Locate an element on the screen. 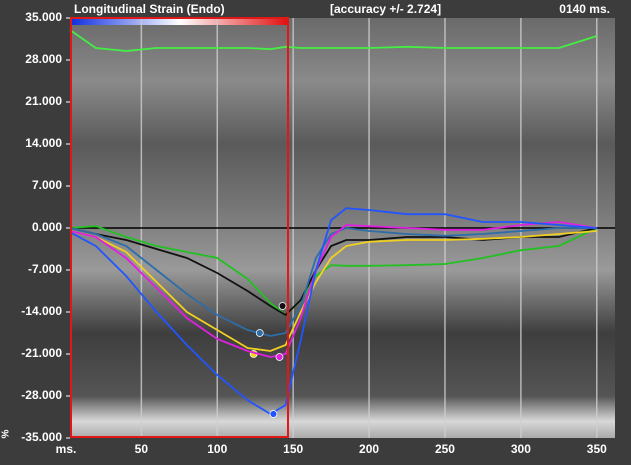 This screenshot has width=631, height=465. x-tick-label: 300 is located at coordinates (521, 449).